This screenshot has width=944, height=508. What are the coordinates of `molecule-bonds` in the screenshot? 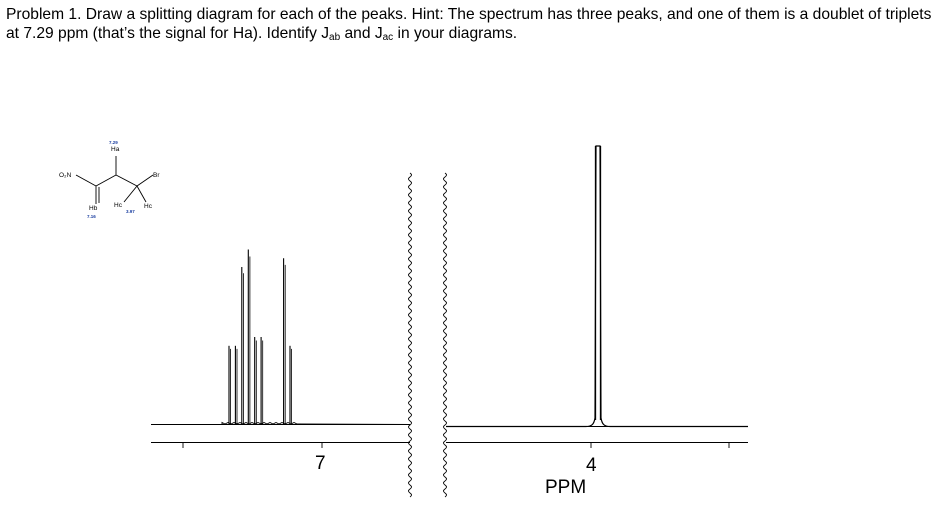 It's located at (114, 180).